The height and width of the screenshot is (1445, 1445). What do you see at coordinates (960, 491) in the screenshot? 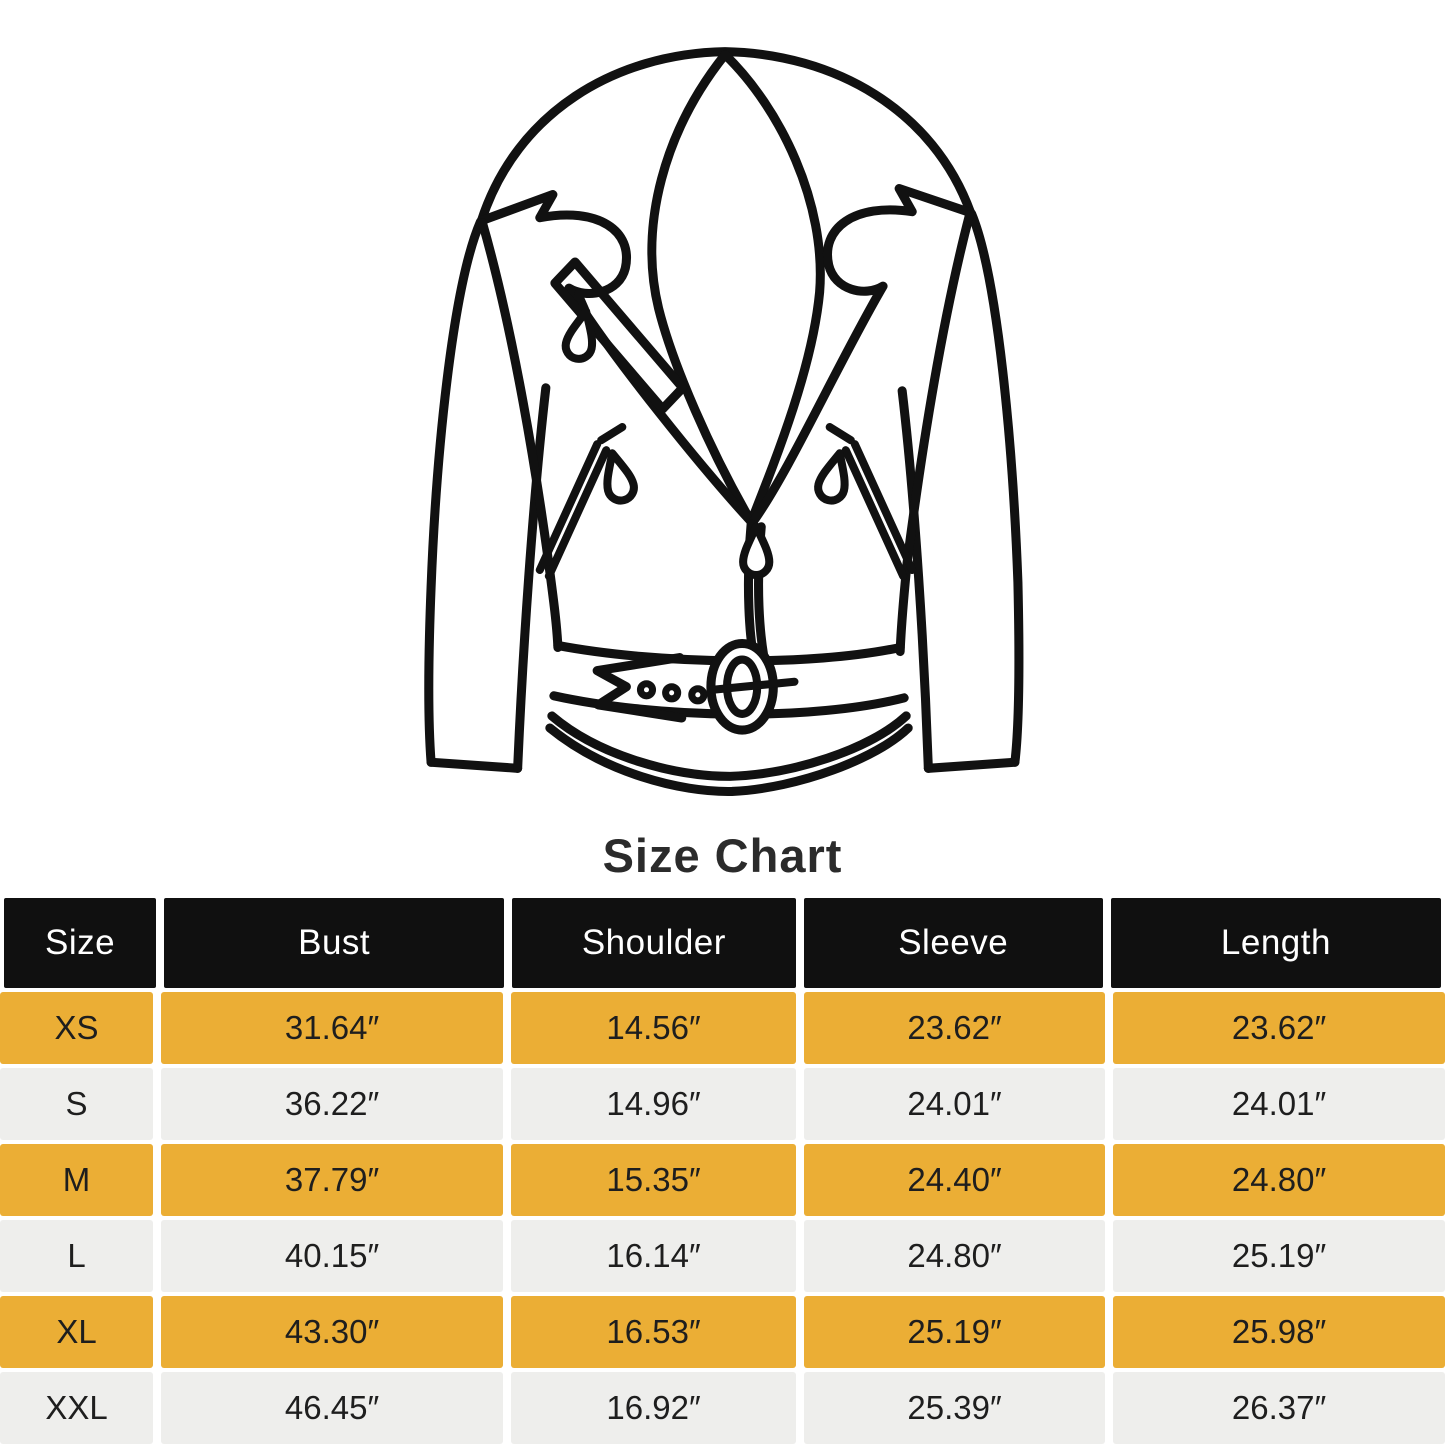
I see `jacket-sleeve-right` at bounding box center [960, 491].